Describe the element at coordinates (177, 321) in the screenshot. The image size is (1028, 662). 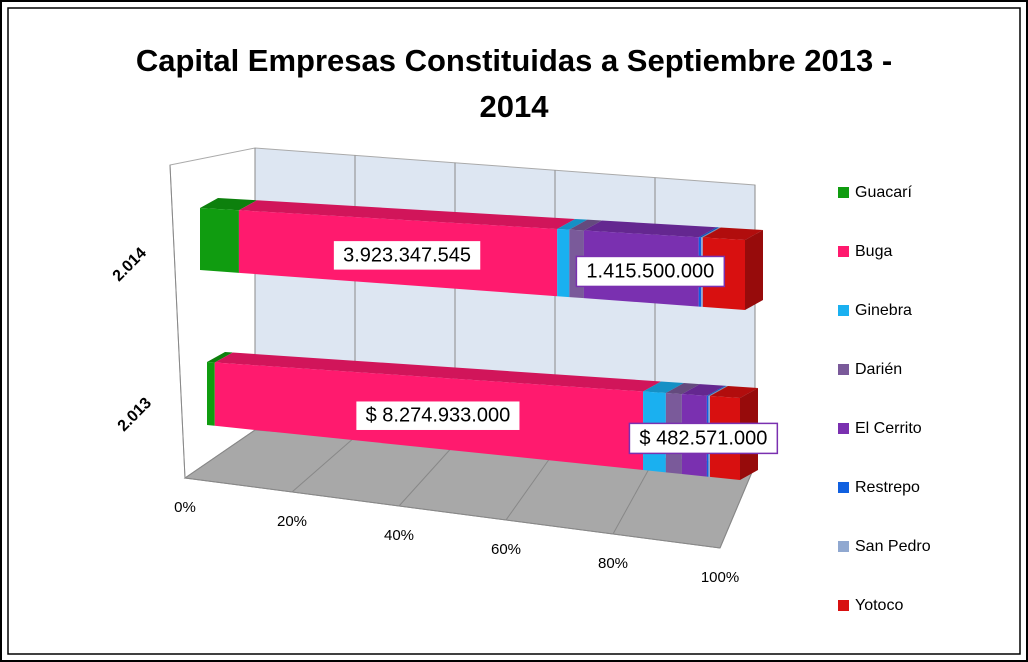
I see `category-axis` at that location.